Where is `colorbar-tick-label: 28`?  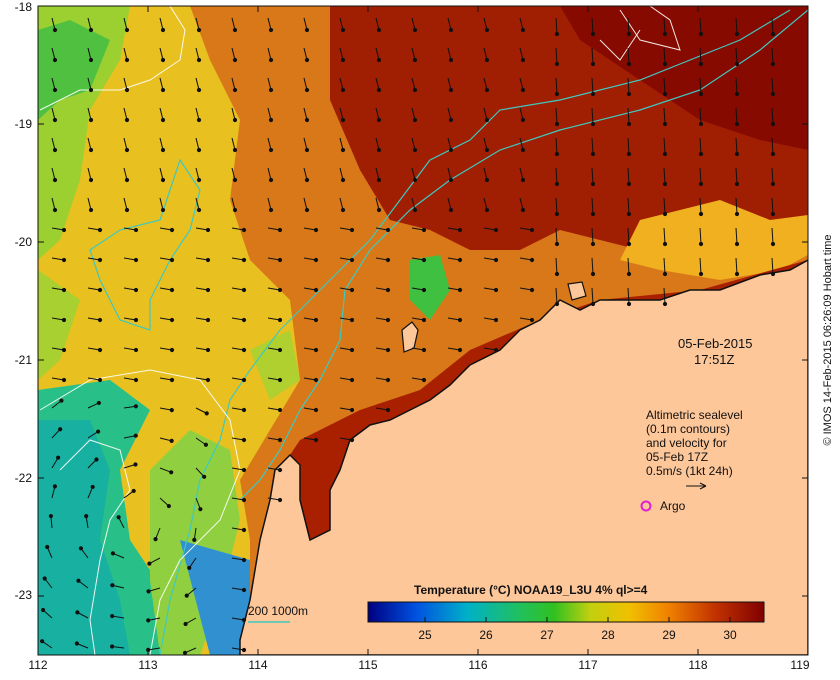
colorbar-tick-label: 28 is located at coordinates (608, 635).